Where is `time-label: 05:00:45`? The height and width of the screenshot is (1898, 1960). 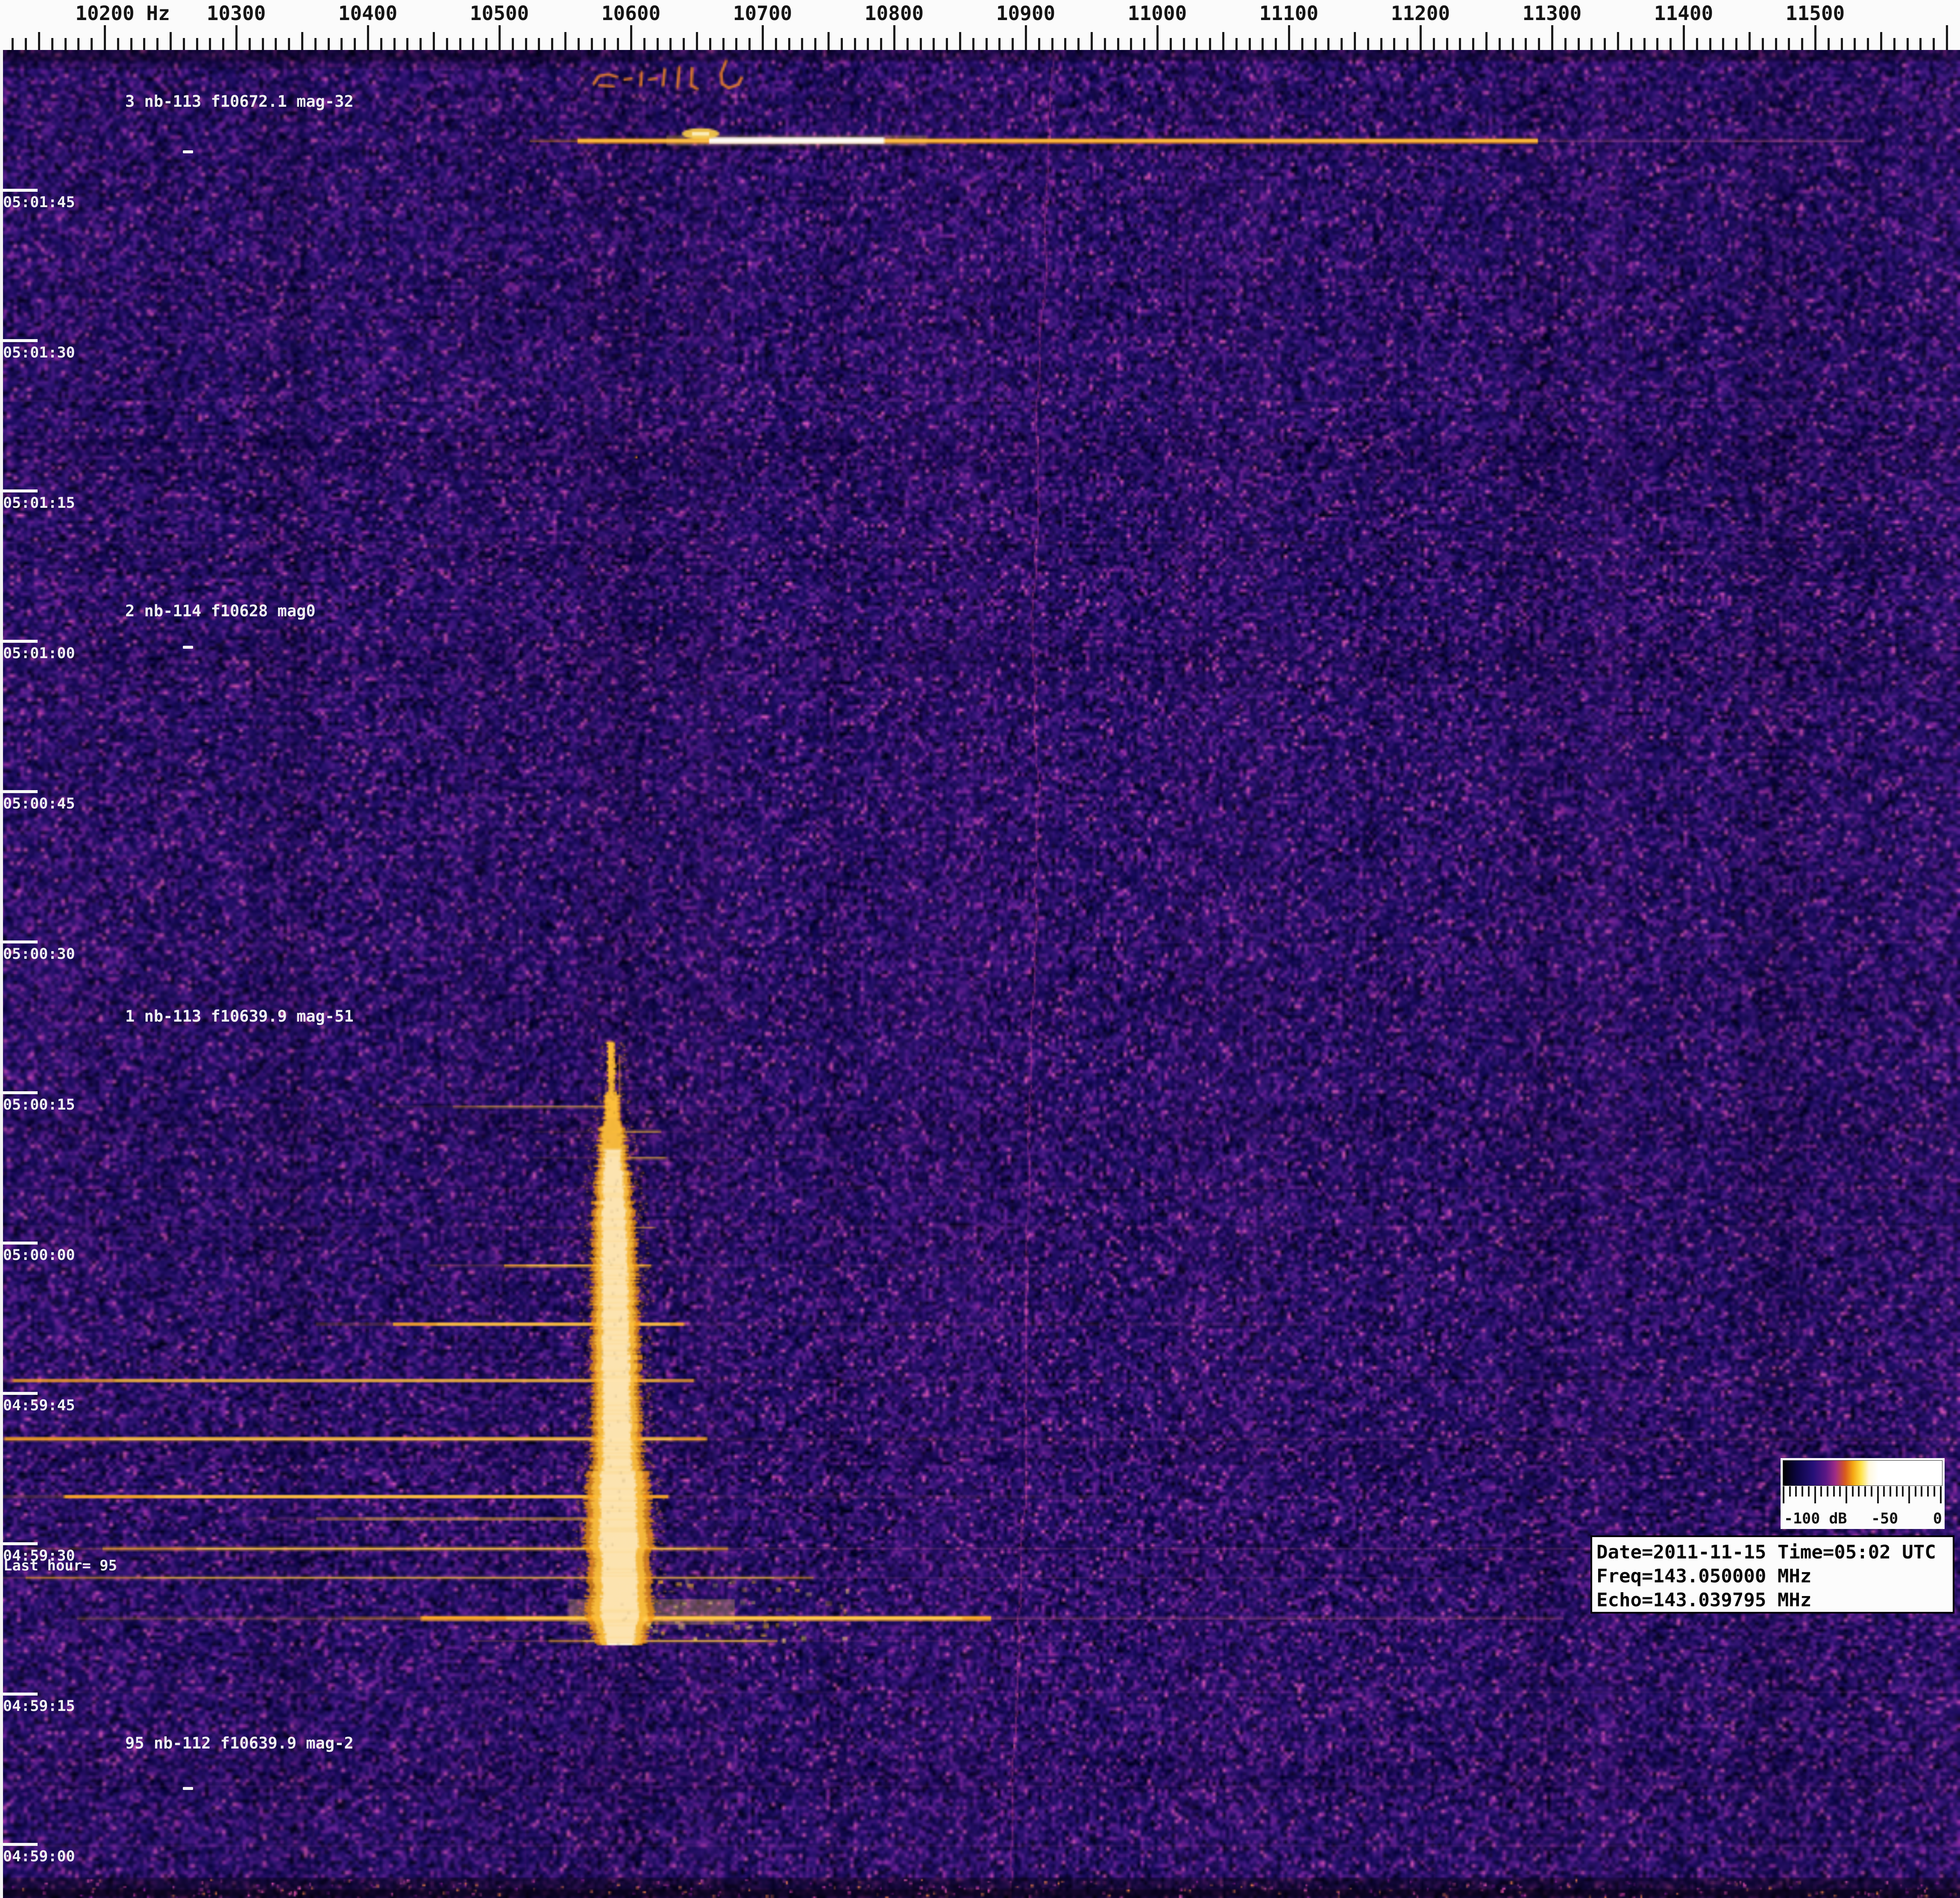 time-label: 05:00:45 is located at coordinates (39, 804).